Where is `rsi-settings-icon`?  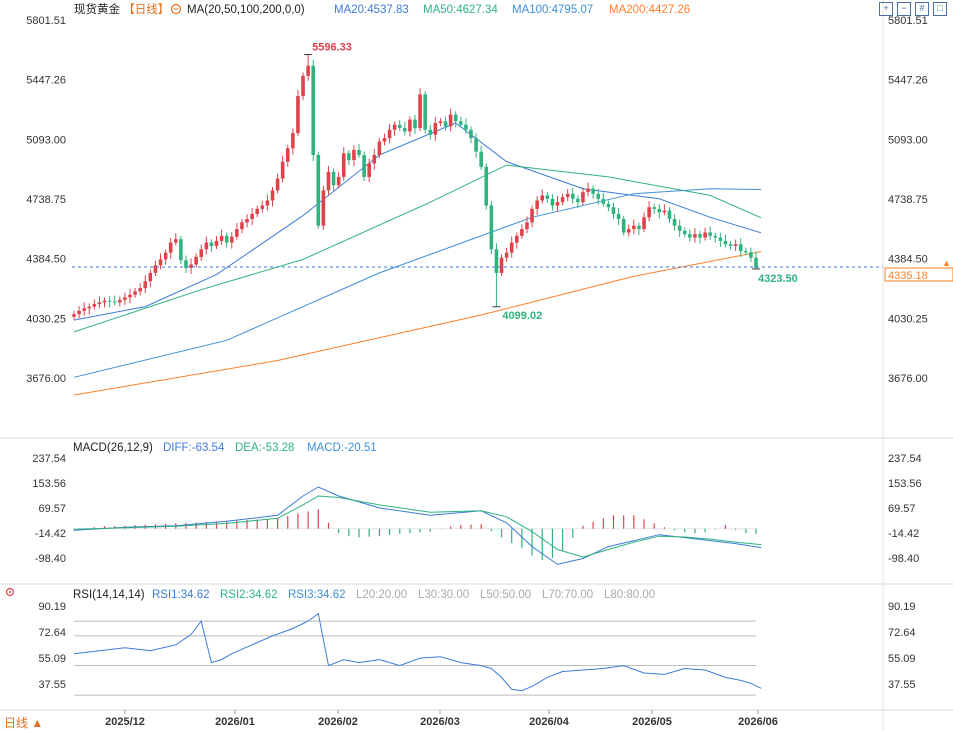 rsi-settings-icon is located at coordinates (10, 592).